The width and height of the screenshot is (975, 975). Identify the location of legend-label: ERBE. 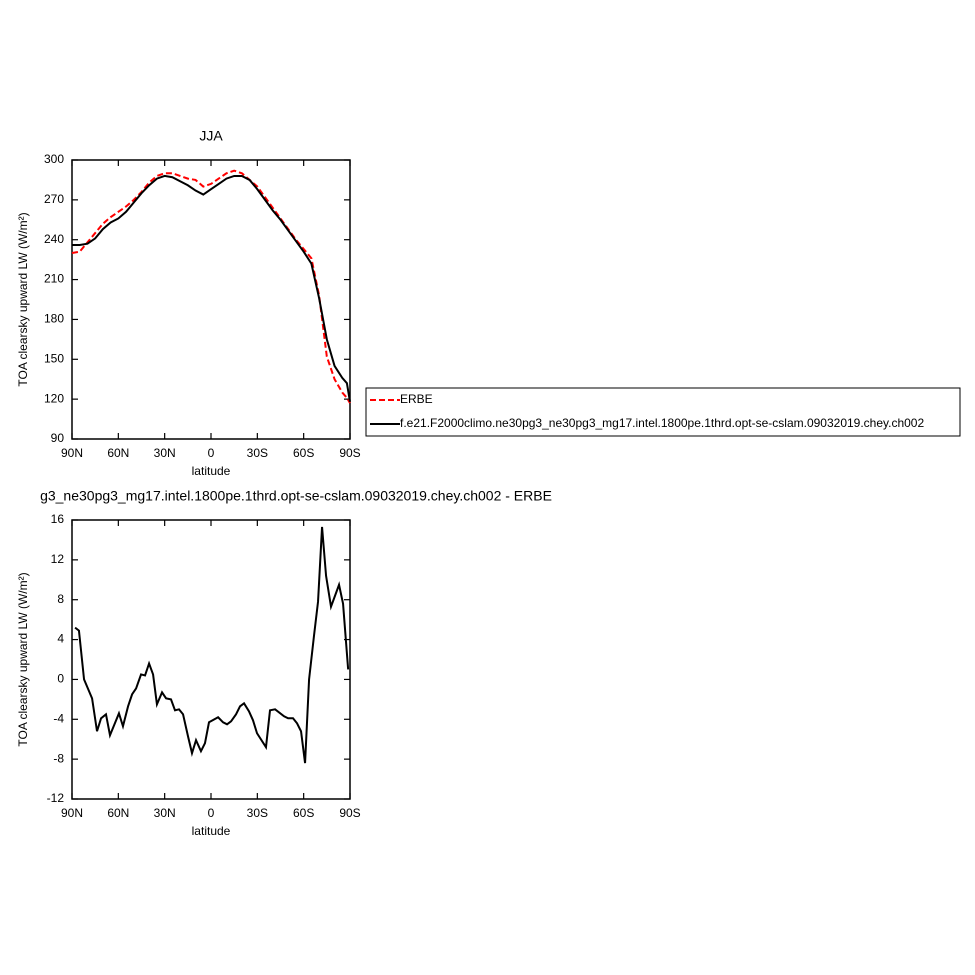
(416, 399).